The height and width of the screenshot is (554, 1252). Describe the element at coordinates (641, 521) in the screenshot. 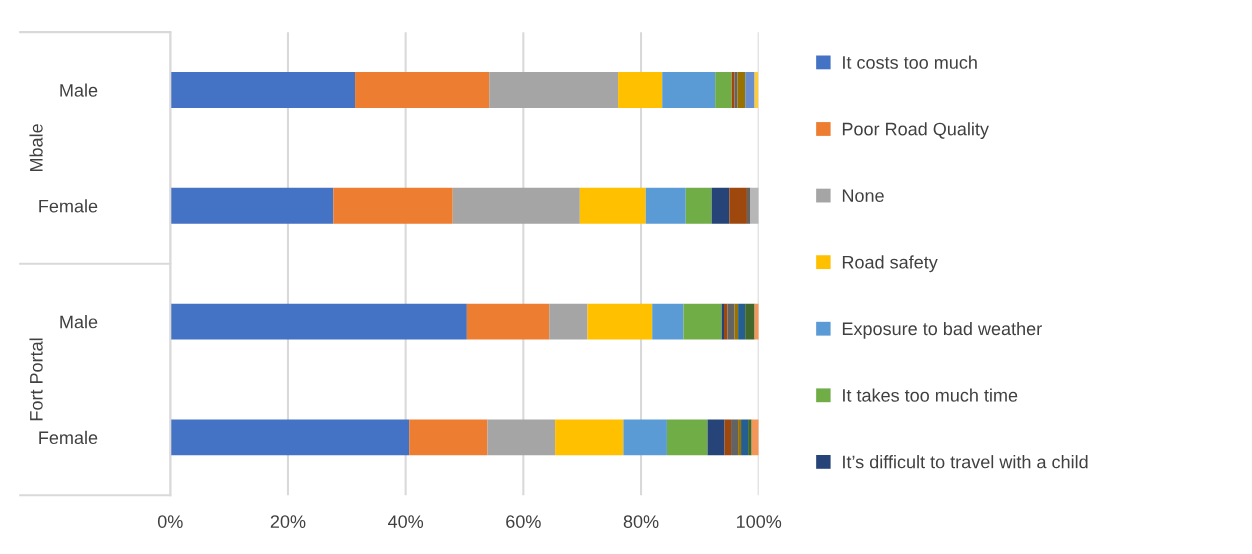

I see `x-tick-label: 80%` at that location.